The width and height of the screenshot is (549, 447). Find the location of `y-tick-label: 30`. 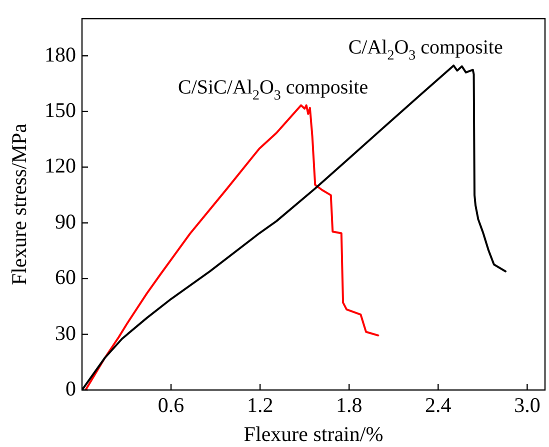

y-tick-label: 30 is located at coordinates (65, 332).